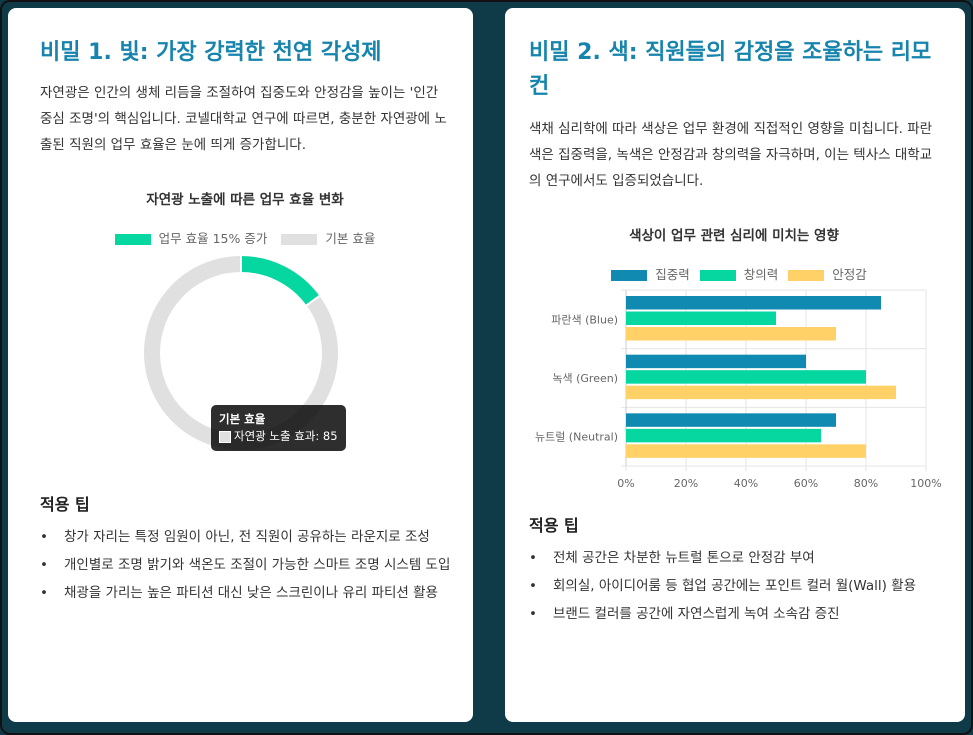 The image size is (973, 735). I want to click on x-tick-label: 60%, so click(806, 483).